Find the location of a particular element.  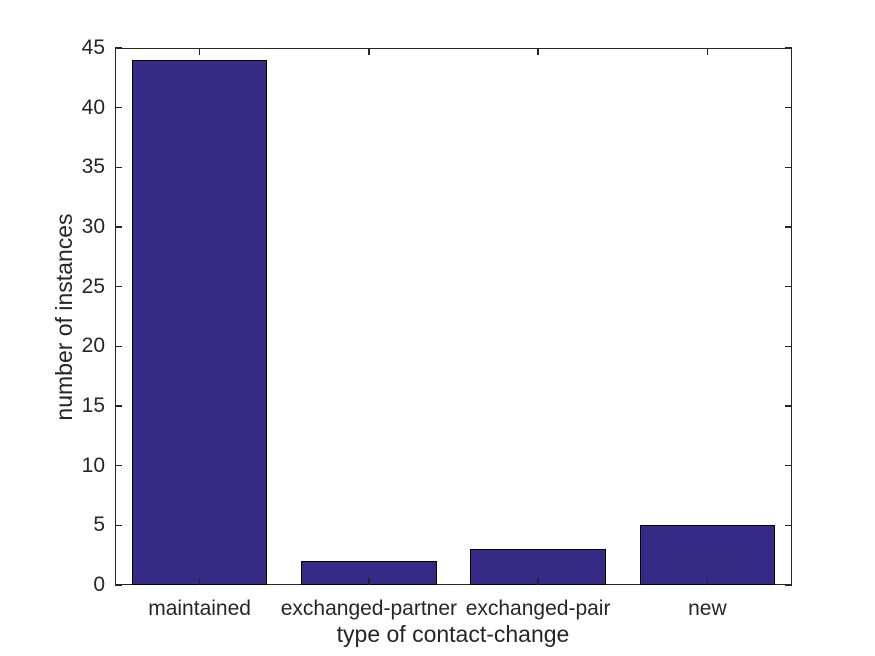

y-tick-label: 15 is located at coordinates (93, 405).